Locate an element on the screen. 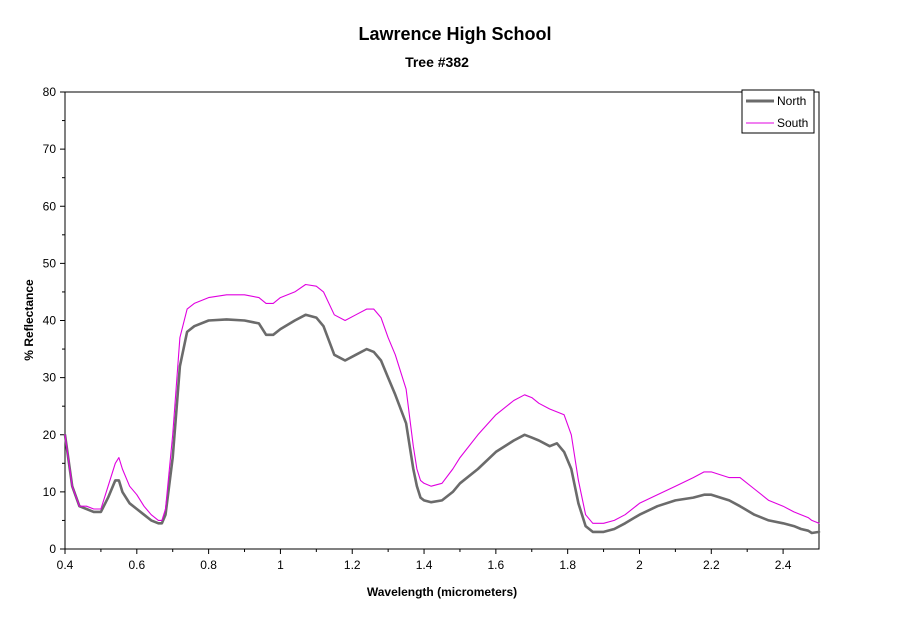 This screenshot has height=628, width=911. x-tick-label: 1.2 is located at coordinates (352, 565).